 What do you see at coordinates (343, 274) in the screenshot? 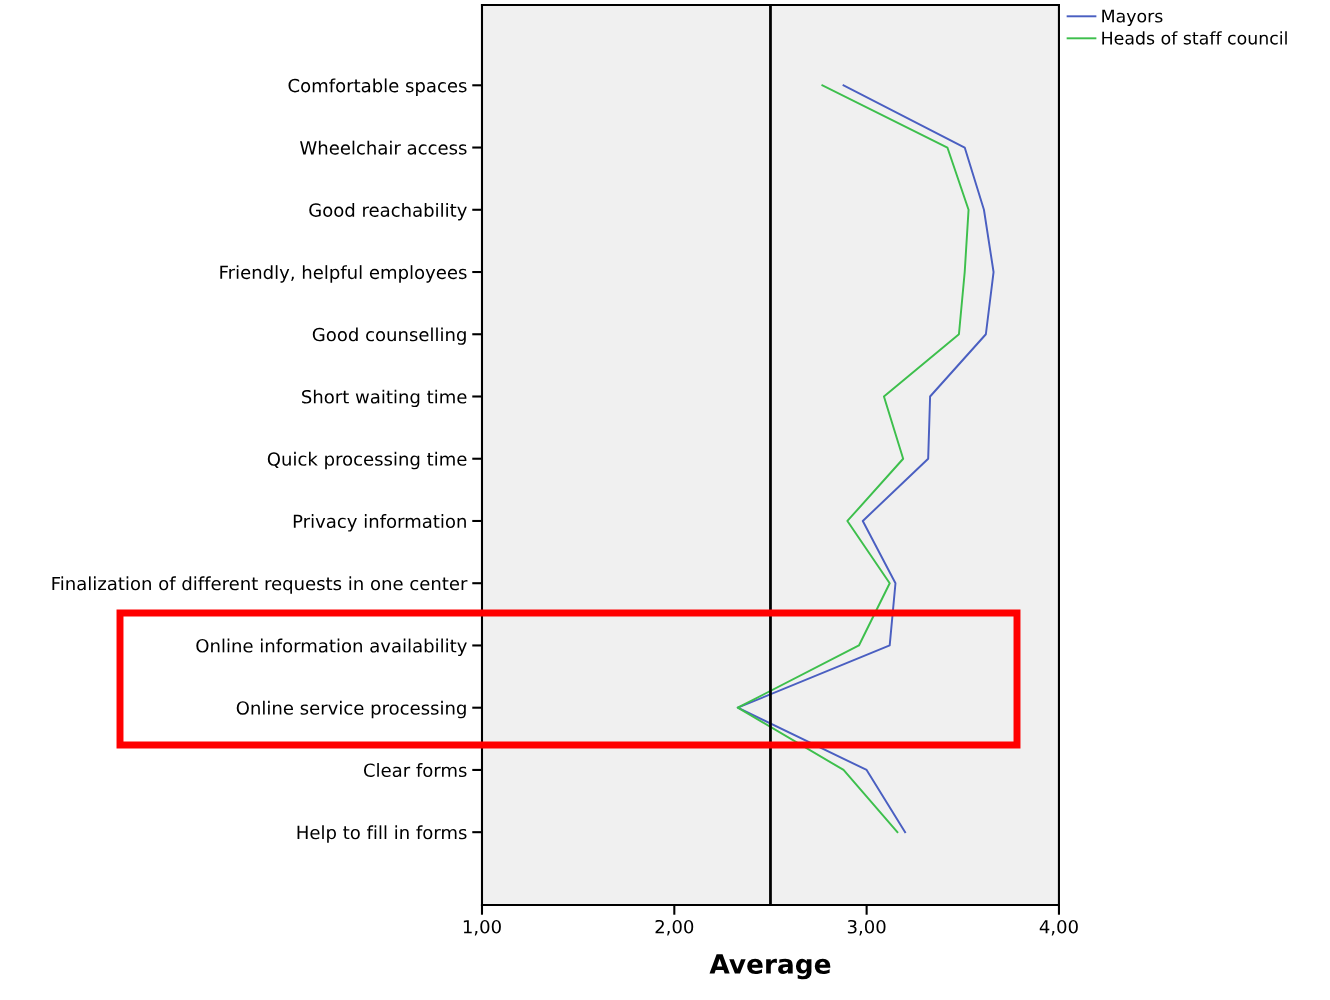
I see `y-tick-label: Friendly, helpful employees` at bounding box center [343, 274].